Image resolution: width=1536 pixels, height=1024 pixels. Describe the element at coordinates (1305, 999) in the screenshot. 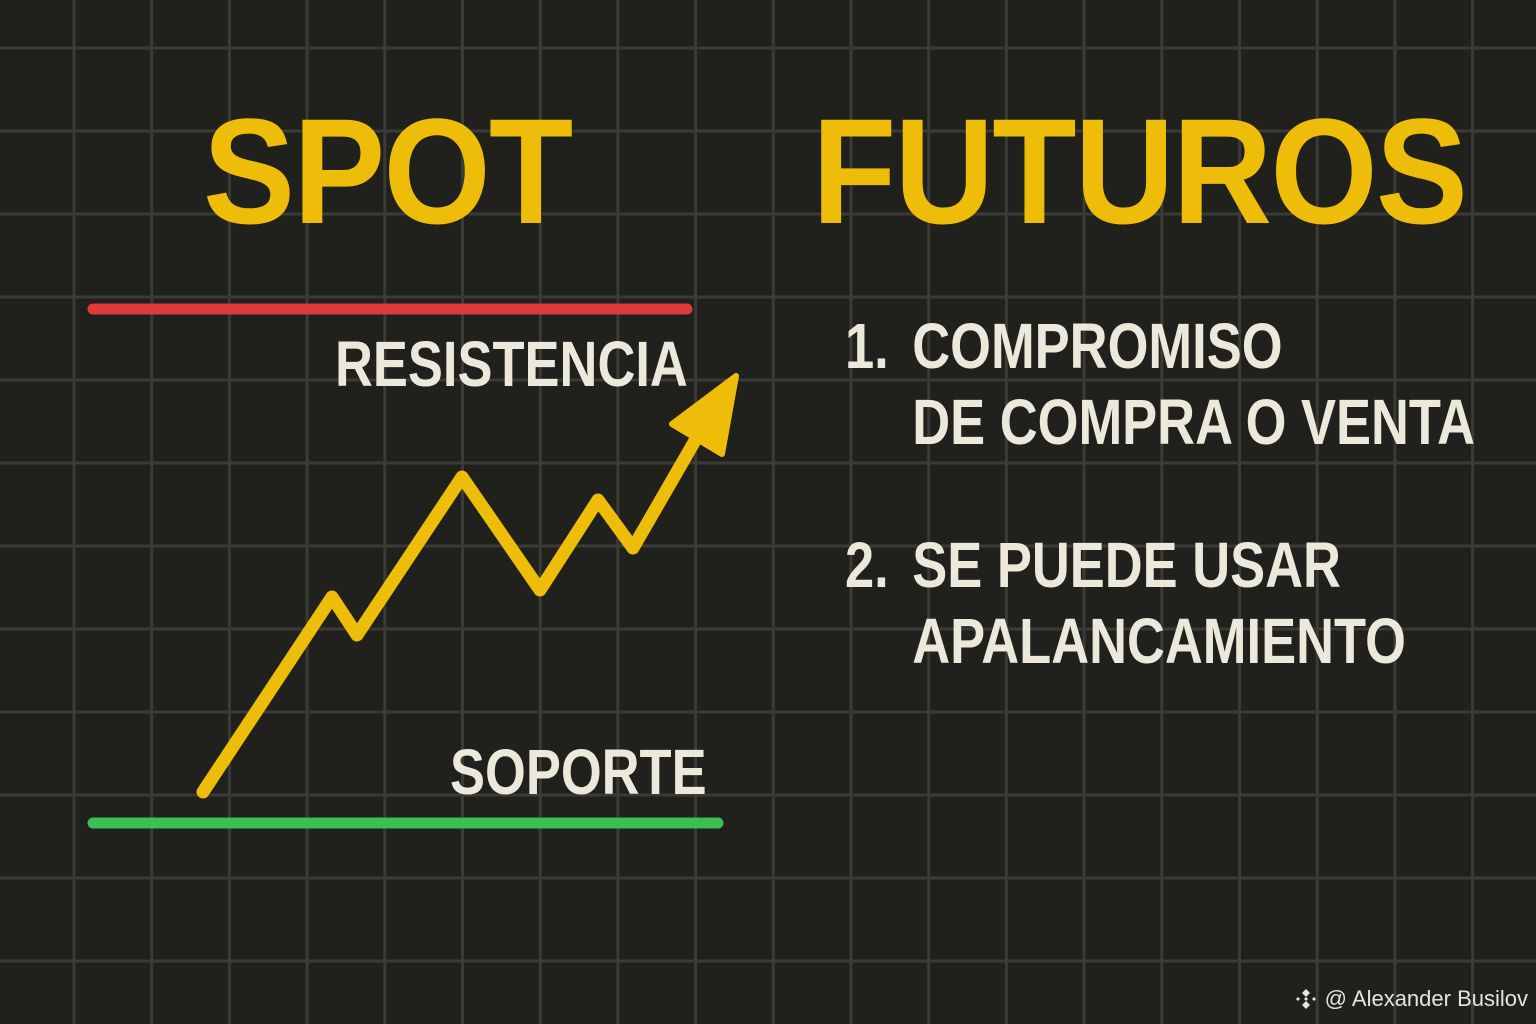

I see `binance-logo-icon` at that location.